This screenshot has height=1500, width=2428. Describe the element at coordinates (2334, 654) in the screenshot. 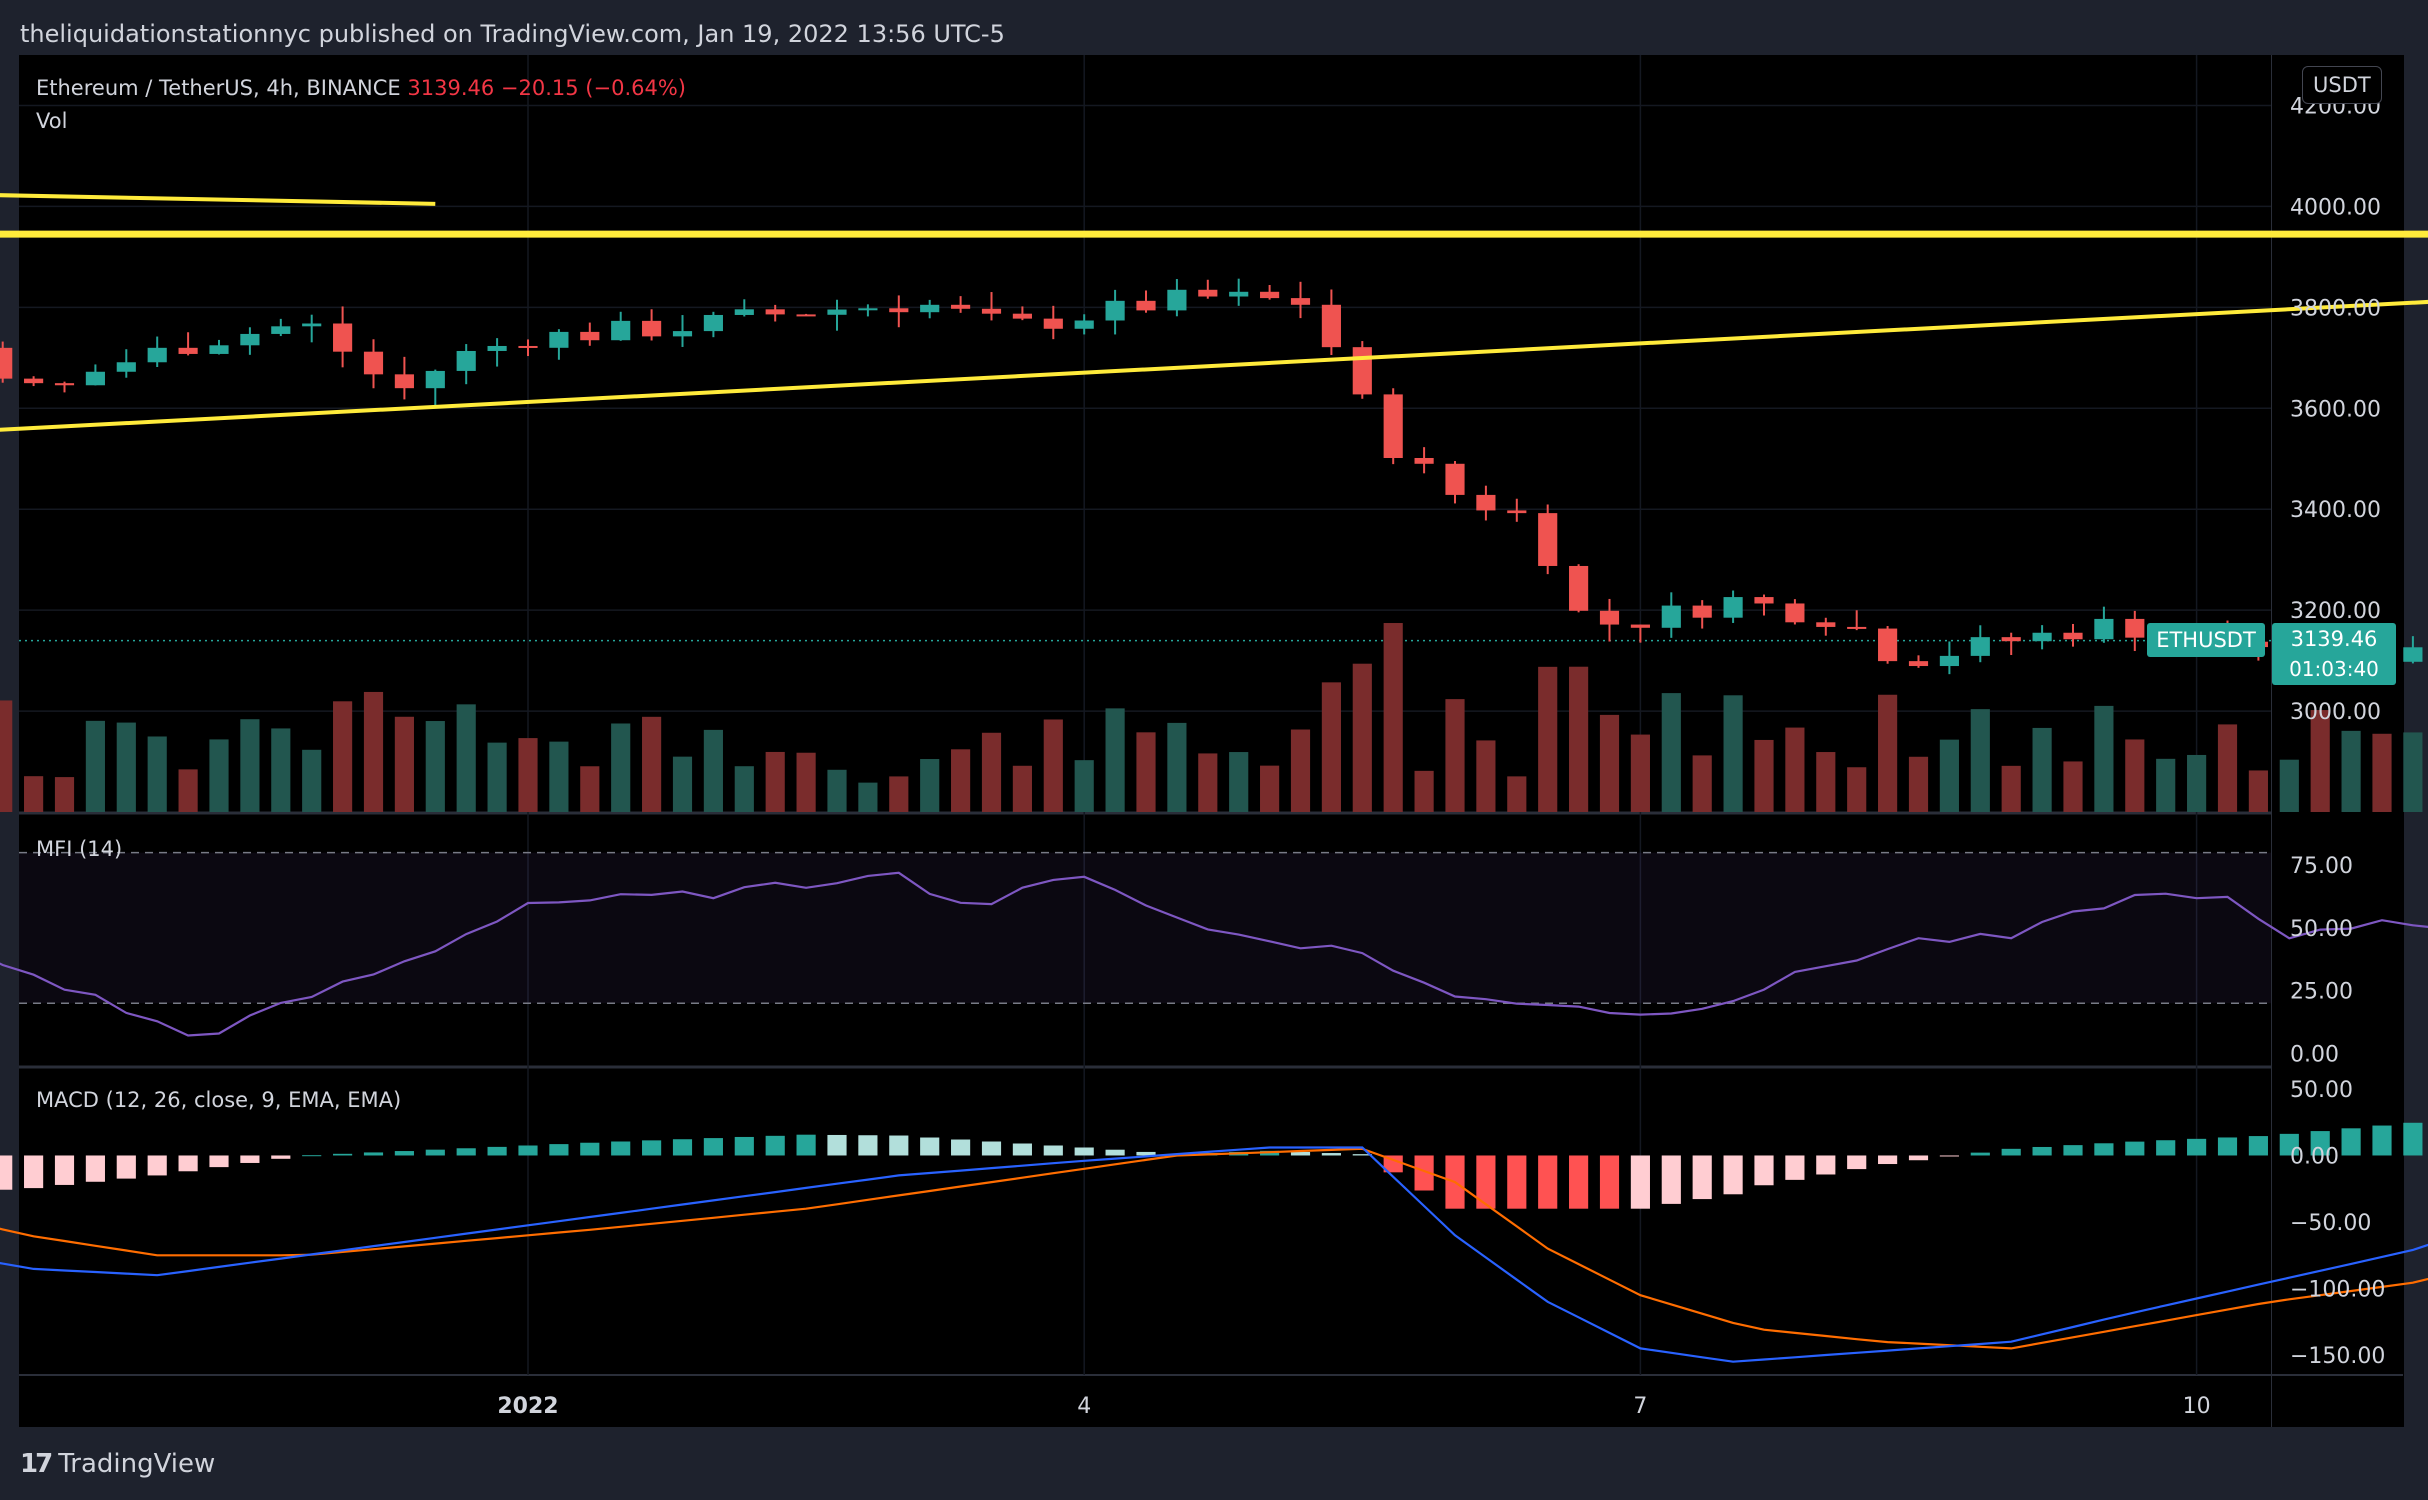

I see `last-price-tag: 3139.46 01:03:40` at that location.